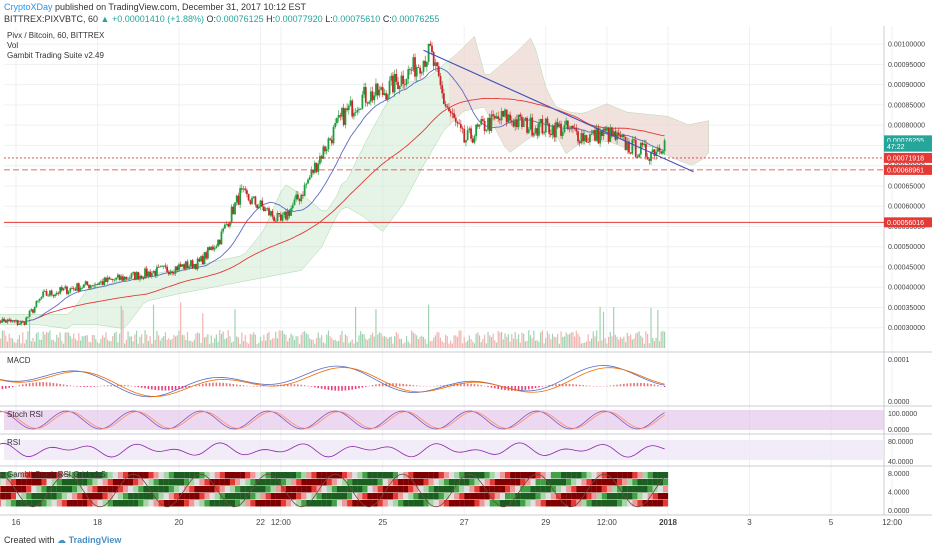 The height and width of the screenshot is (550, 932). Describe the element at coordinates (28, 7) in the screenshot. I see `author-link: CryptoXDay` at that location.